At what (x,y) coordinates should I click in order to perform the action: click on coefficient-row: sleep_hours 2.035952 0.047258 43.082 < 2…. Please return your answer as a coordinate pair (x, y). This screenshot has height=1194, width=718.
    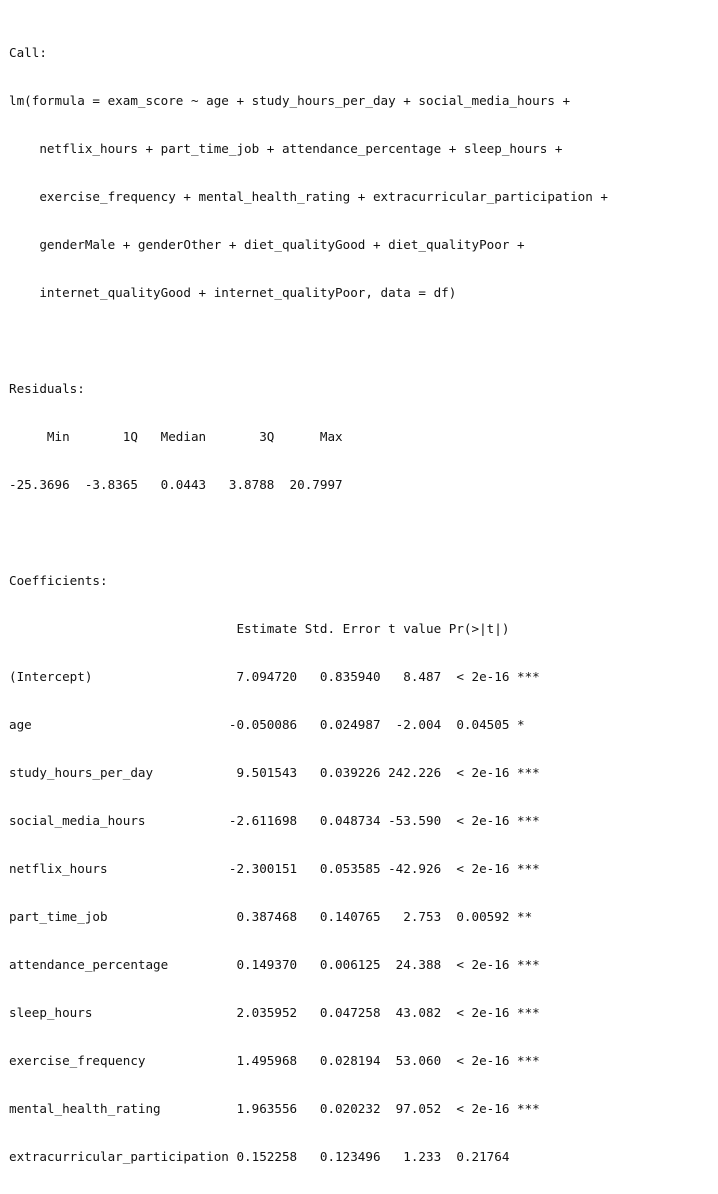
    Looking at the image, I should click on (274, 1012).